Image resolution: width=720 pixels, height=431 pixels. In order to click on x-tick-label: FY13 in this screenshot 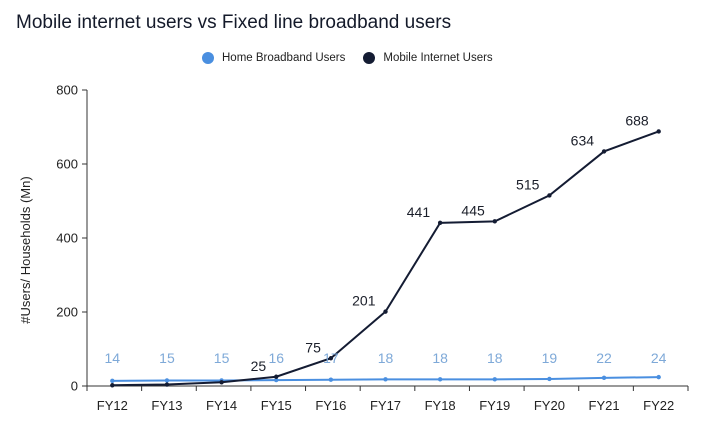, I will do `click(166, 405)`.